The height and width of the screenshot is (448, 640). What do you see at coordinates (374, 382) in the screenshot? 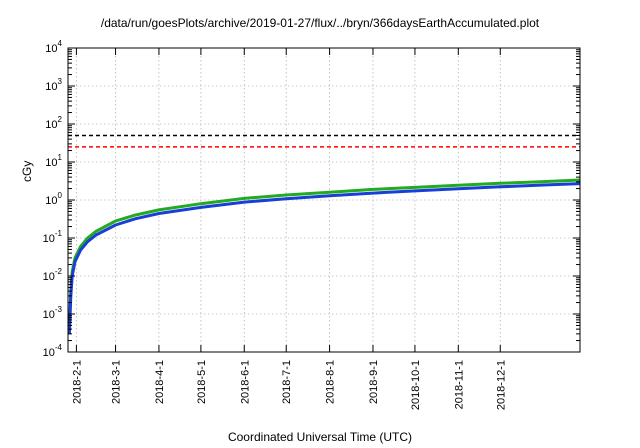
I see `x-tick-label: 2018-9-1` at bounding box center [374, 382].